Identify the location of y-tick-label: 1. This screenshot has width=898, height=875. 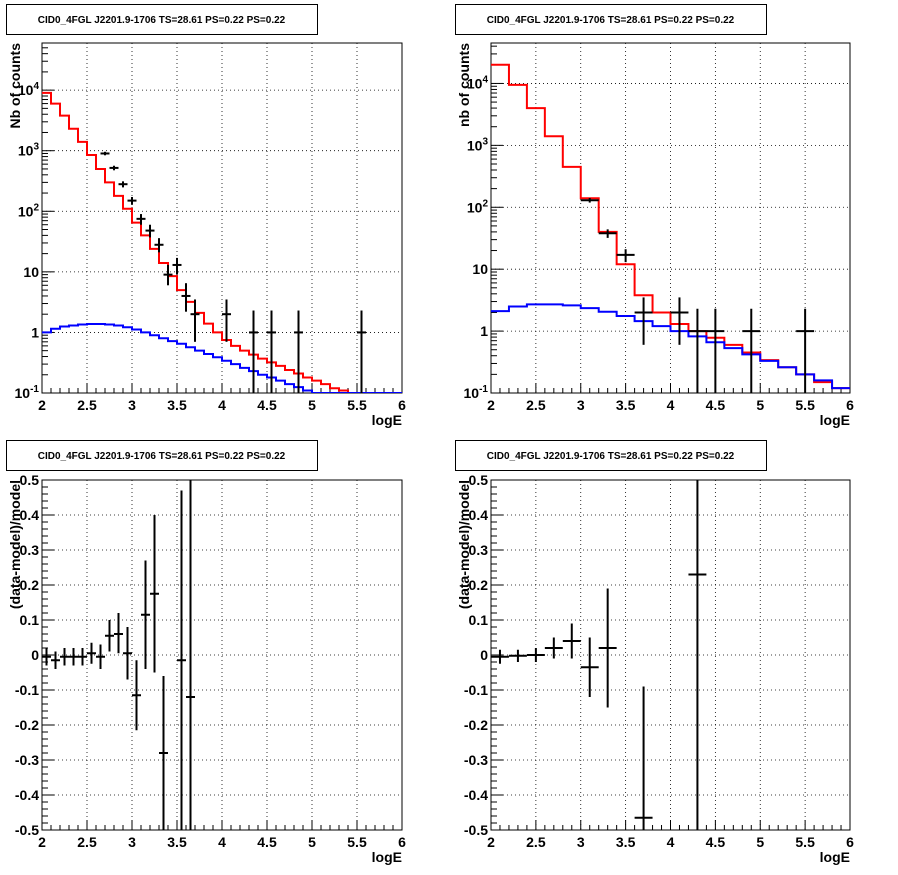
(484, 331).